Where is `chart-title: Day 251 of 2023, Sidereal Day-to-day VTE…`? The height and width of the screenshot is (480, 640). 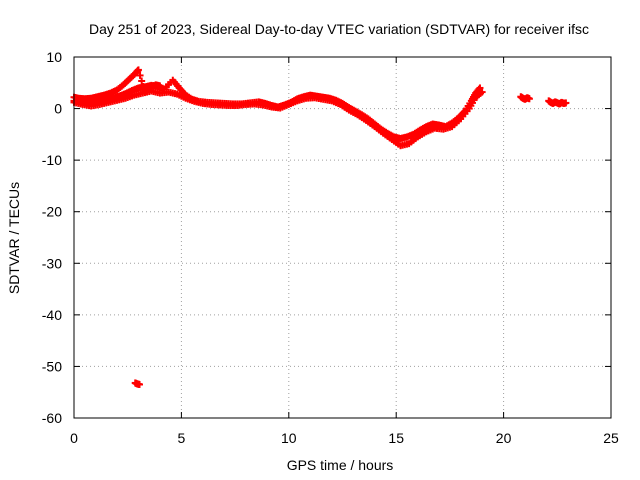 chart-title: Day 251 of 2023, Sidereal Day-to-day VTE… is located at coordinates (339, 29).